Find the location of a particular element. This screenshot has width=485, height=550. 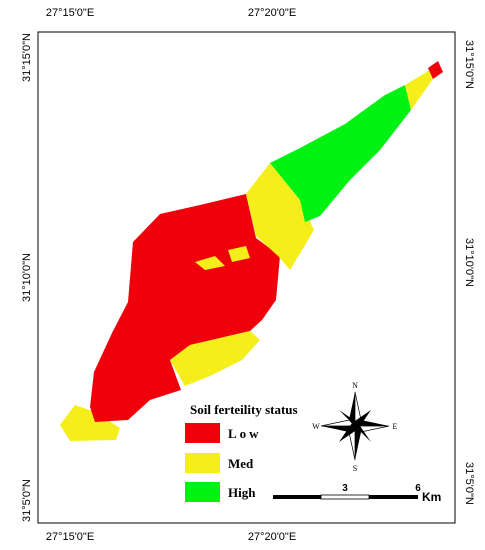

compass: N S E W is located at coordinates (354, 427).